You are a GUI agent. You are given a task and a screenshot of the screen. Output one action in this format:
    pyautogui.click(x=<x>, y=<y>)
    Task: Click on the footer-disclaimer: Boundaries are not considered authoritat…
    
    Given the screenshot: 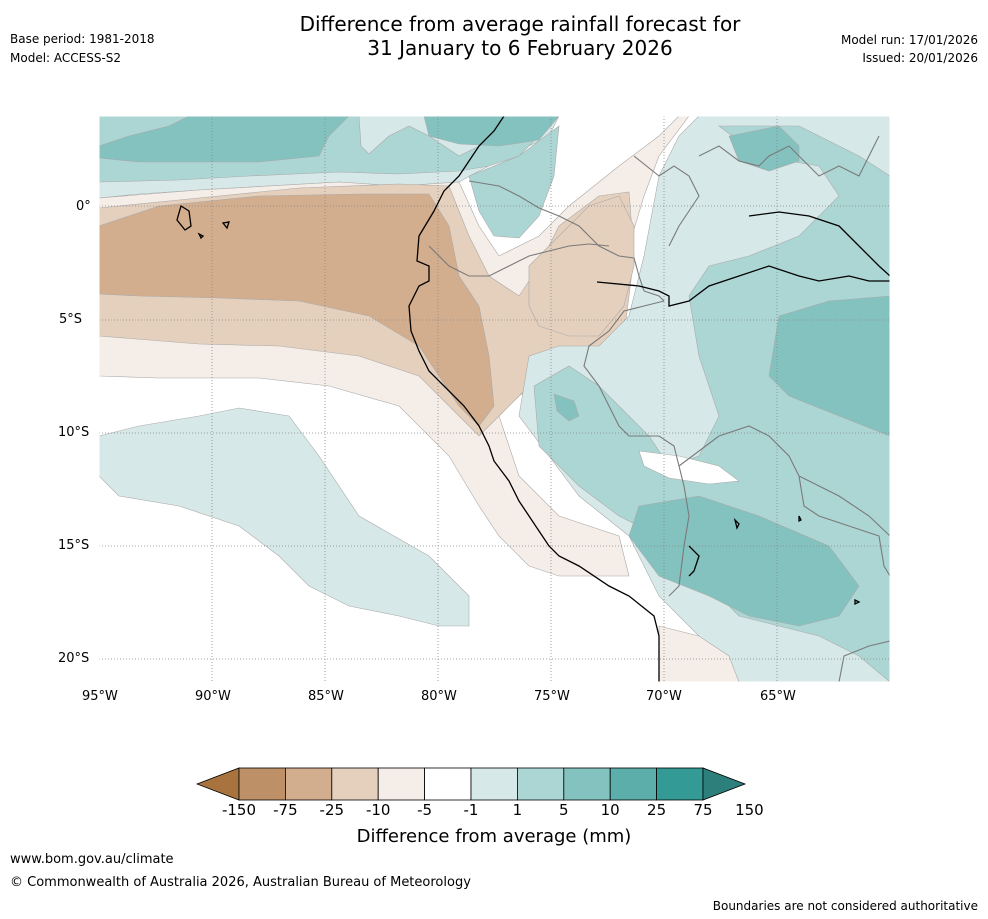 What is the action you would take?
    pyautogui.click(x=845, y=906)
    